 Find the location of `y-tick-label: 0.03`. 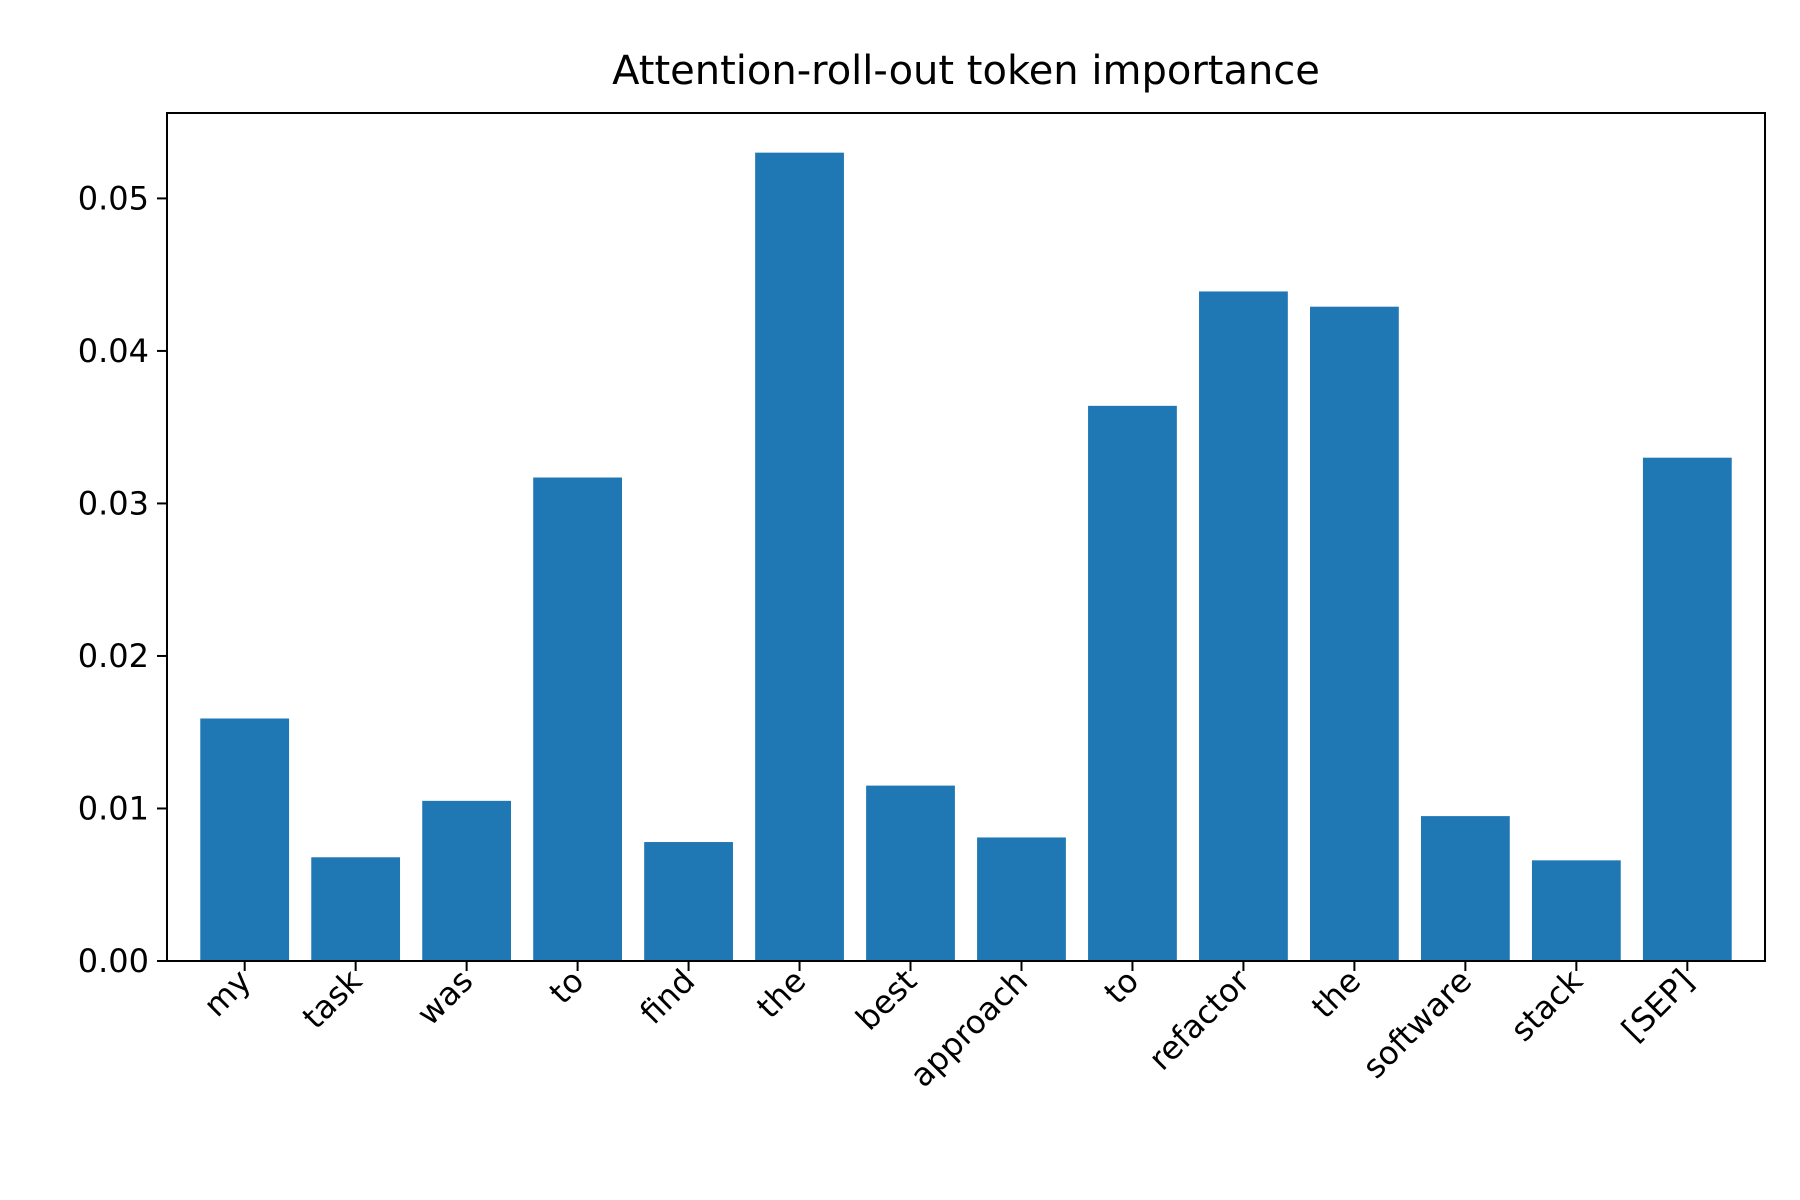

y-tick-label: 0.03 is located at coordinates (113, 503).